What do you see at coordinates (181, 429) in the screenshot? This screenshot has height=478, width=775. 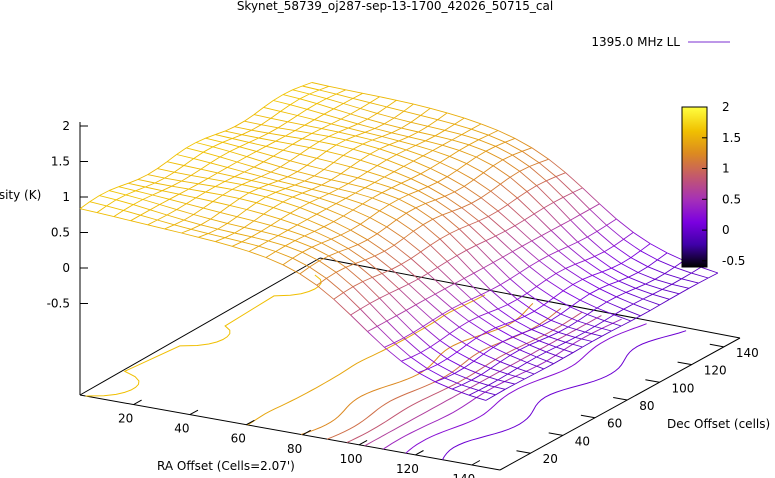 I see `x-tick-label: 40` at bounding box center [181, 429].